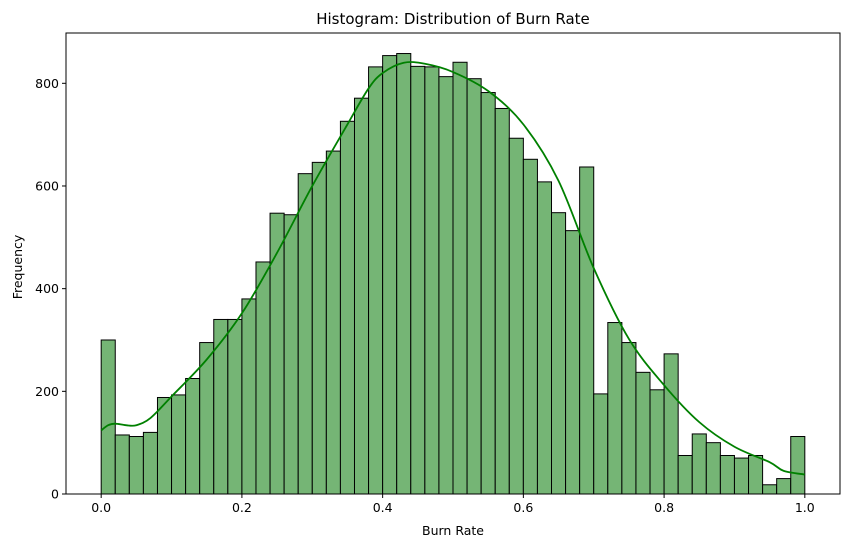  I want to click on x-tick-label: 0.2, so click(242, 507).